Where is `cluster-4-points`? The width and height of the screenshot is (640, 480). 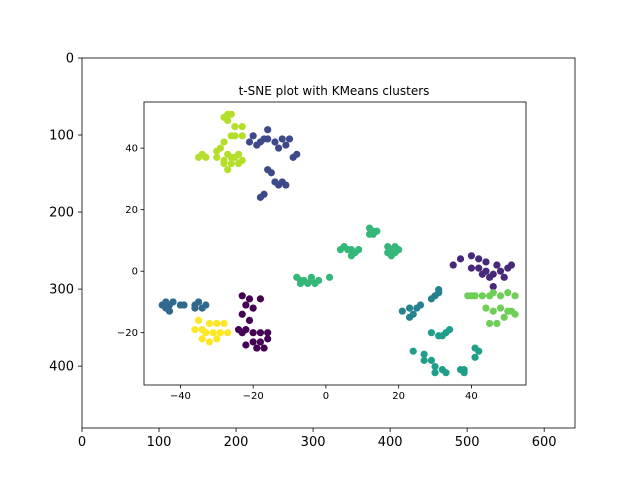
cluster-4-points is located at coordinates (420, 303).